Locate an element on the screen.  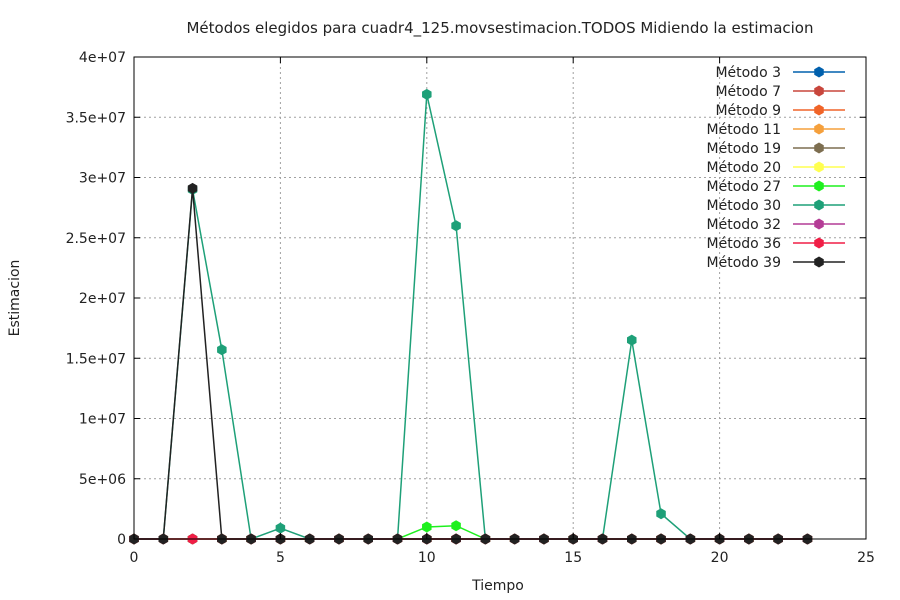
y-tick-label: 2.5e+07 is located at coordinates (96, 239).